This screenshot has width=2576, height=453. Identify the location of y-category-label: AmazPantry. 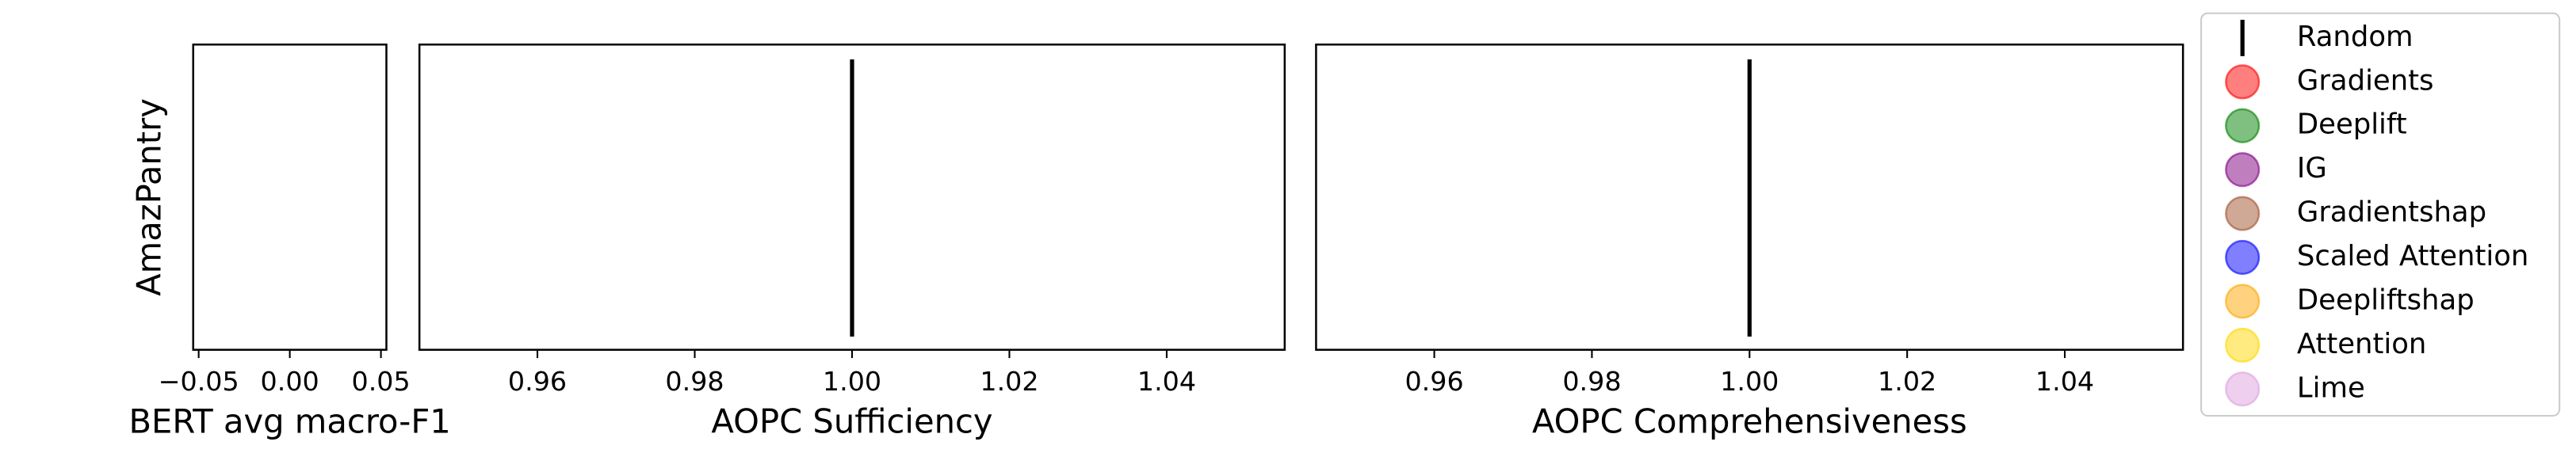
(149, 197).